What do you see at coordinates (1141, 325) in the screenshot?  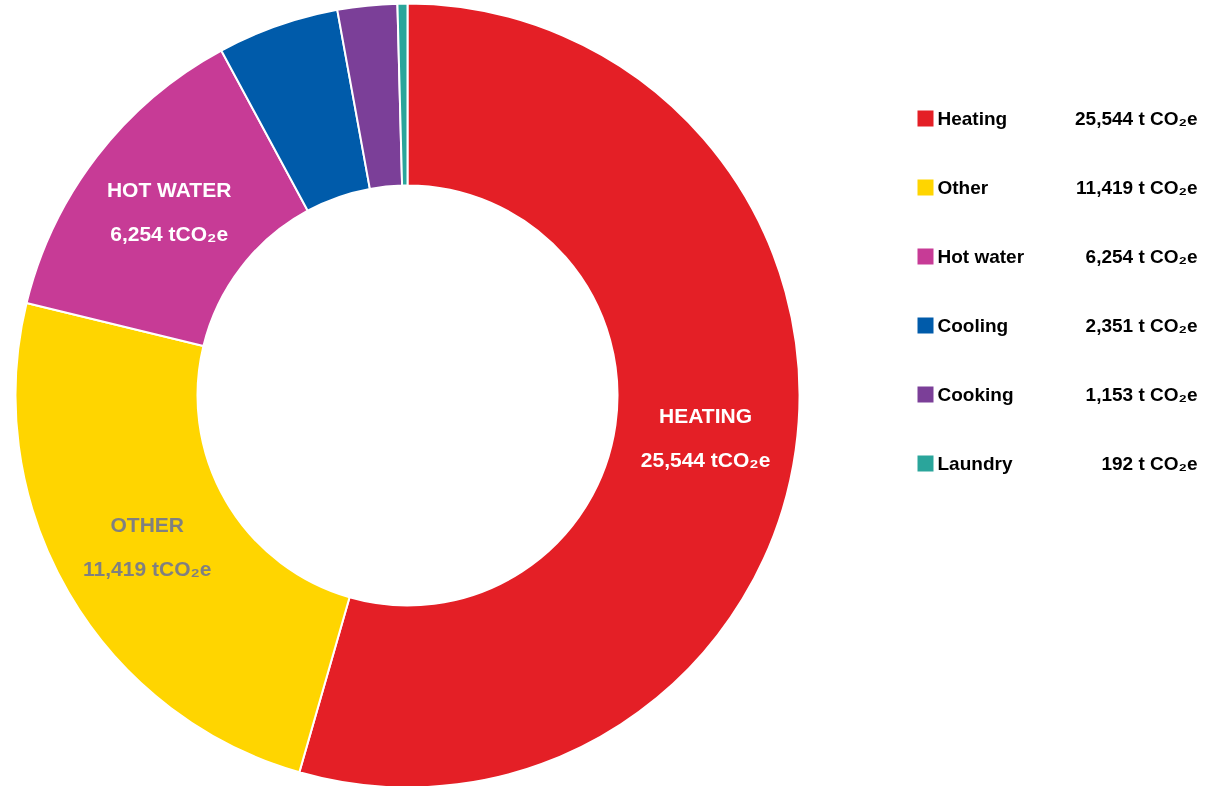 I see `data-label: 2,351 t CO₂e` at bounding box center [1141, 325].